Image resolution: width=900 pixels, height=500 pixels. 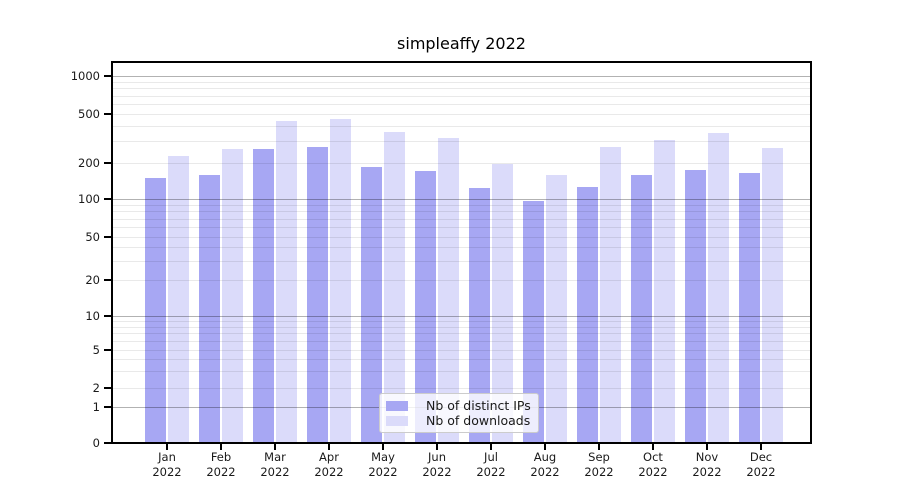 What do you see at coordinates (437, 457) in the screenshot?
I see `x-tick-label-month: Jun` at bounding box center [437, 457].